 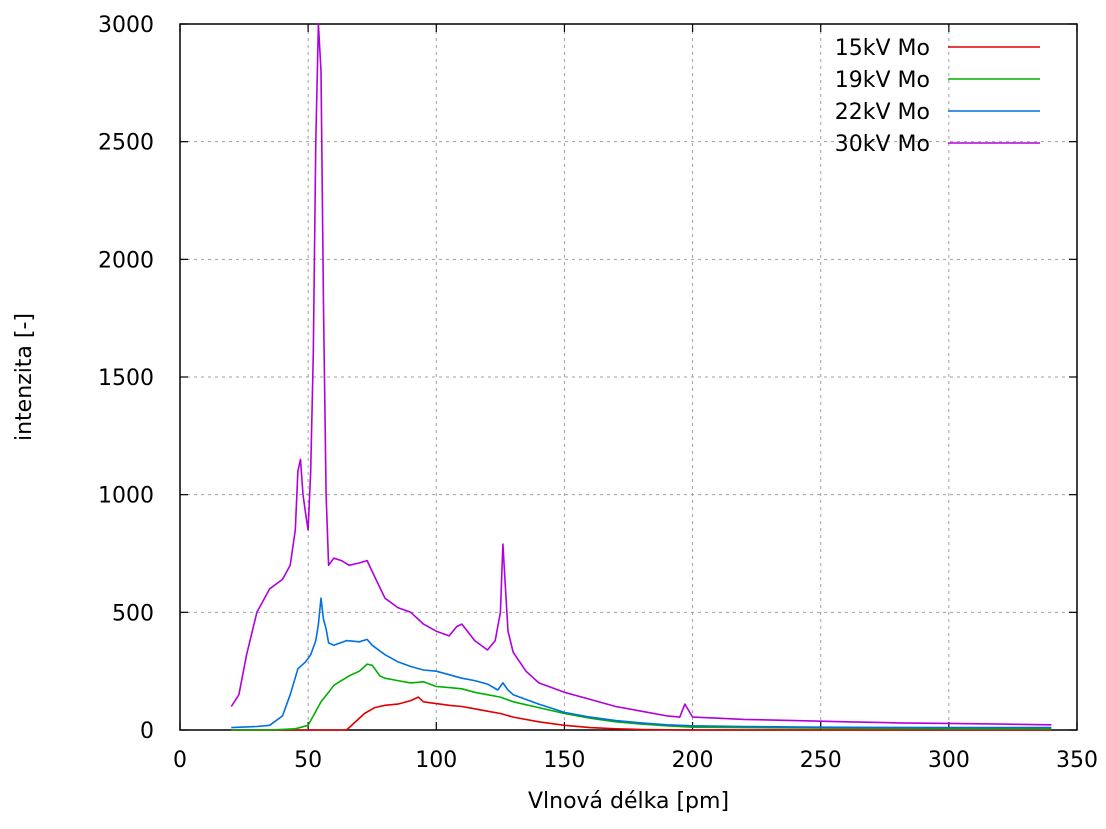 I want to click on legend-label: 22kV Mo, so click(x=882, y=112).